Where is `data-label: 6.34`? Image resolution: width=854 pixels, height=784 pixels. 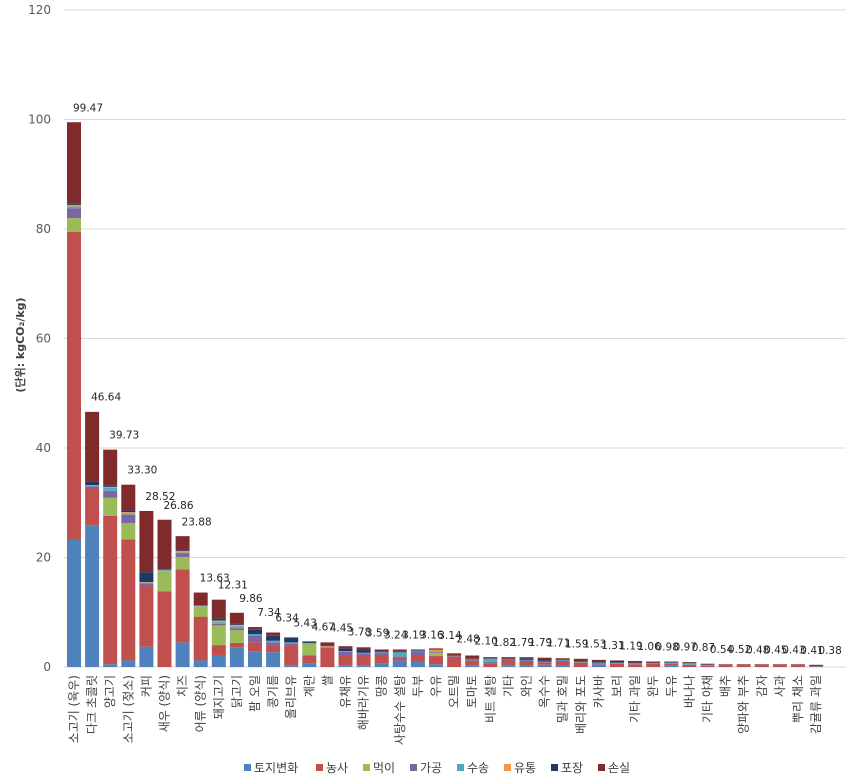 data-label: 6.34 is located at coordinates (287, 618).